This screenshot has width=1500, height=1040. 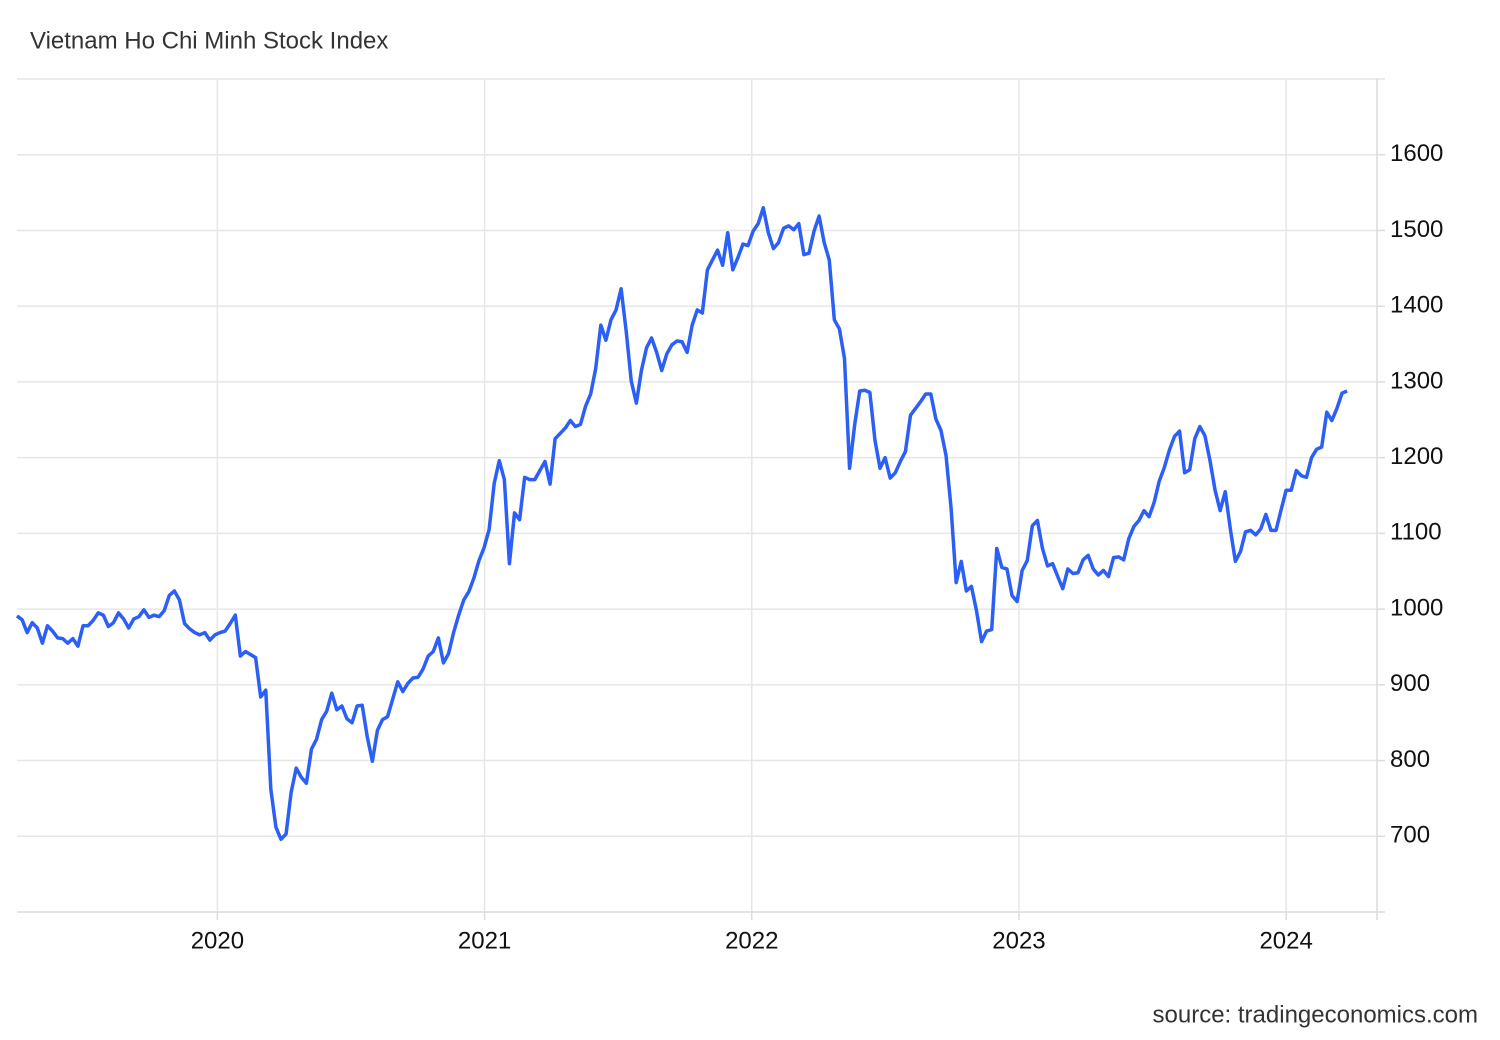 I want to click on source-note: source: tradingeconomics.com, so click(x=1315, y=1014).